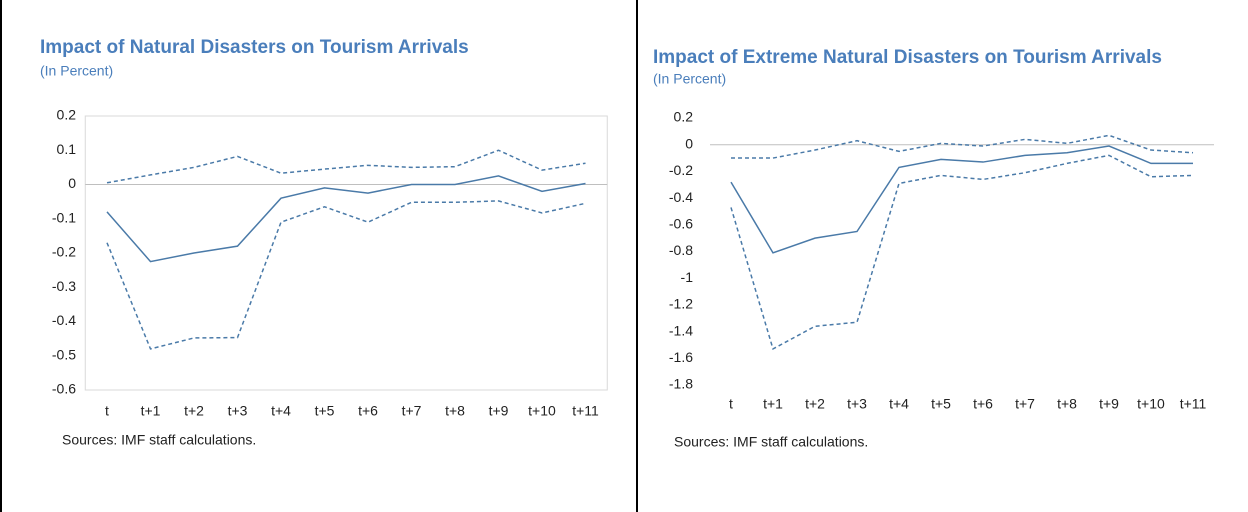  I want to click on y-tick-label: -0.3, so click(64, 286).